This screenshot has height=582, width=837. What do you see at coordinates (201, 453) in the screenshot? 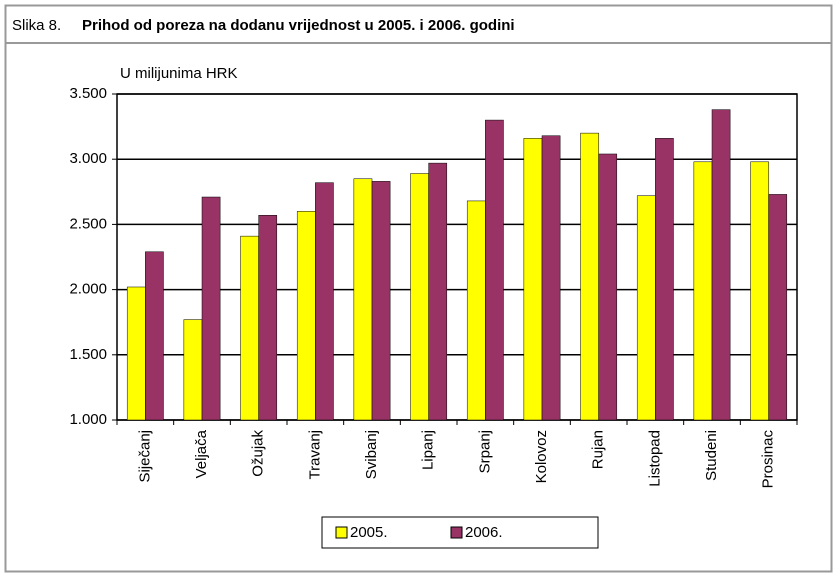
I see `x-tick-label: Veljača` at bounding box center [201, 453].